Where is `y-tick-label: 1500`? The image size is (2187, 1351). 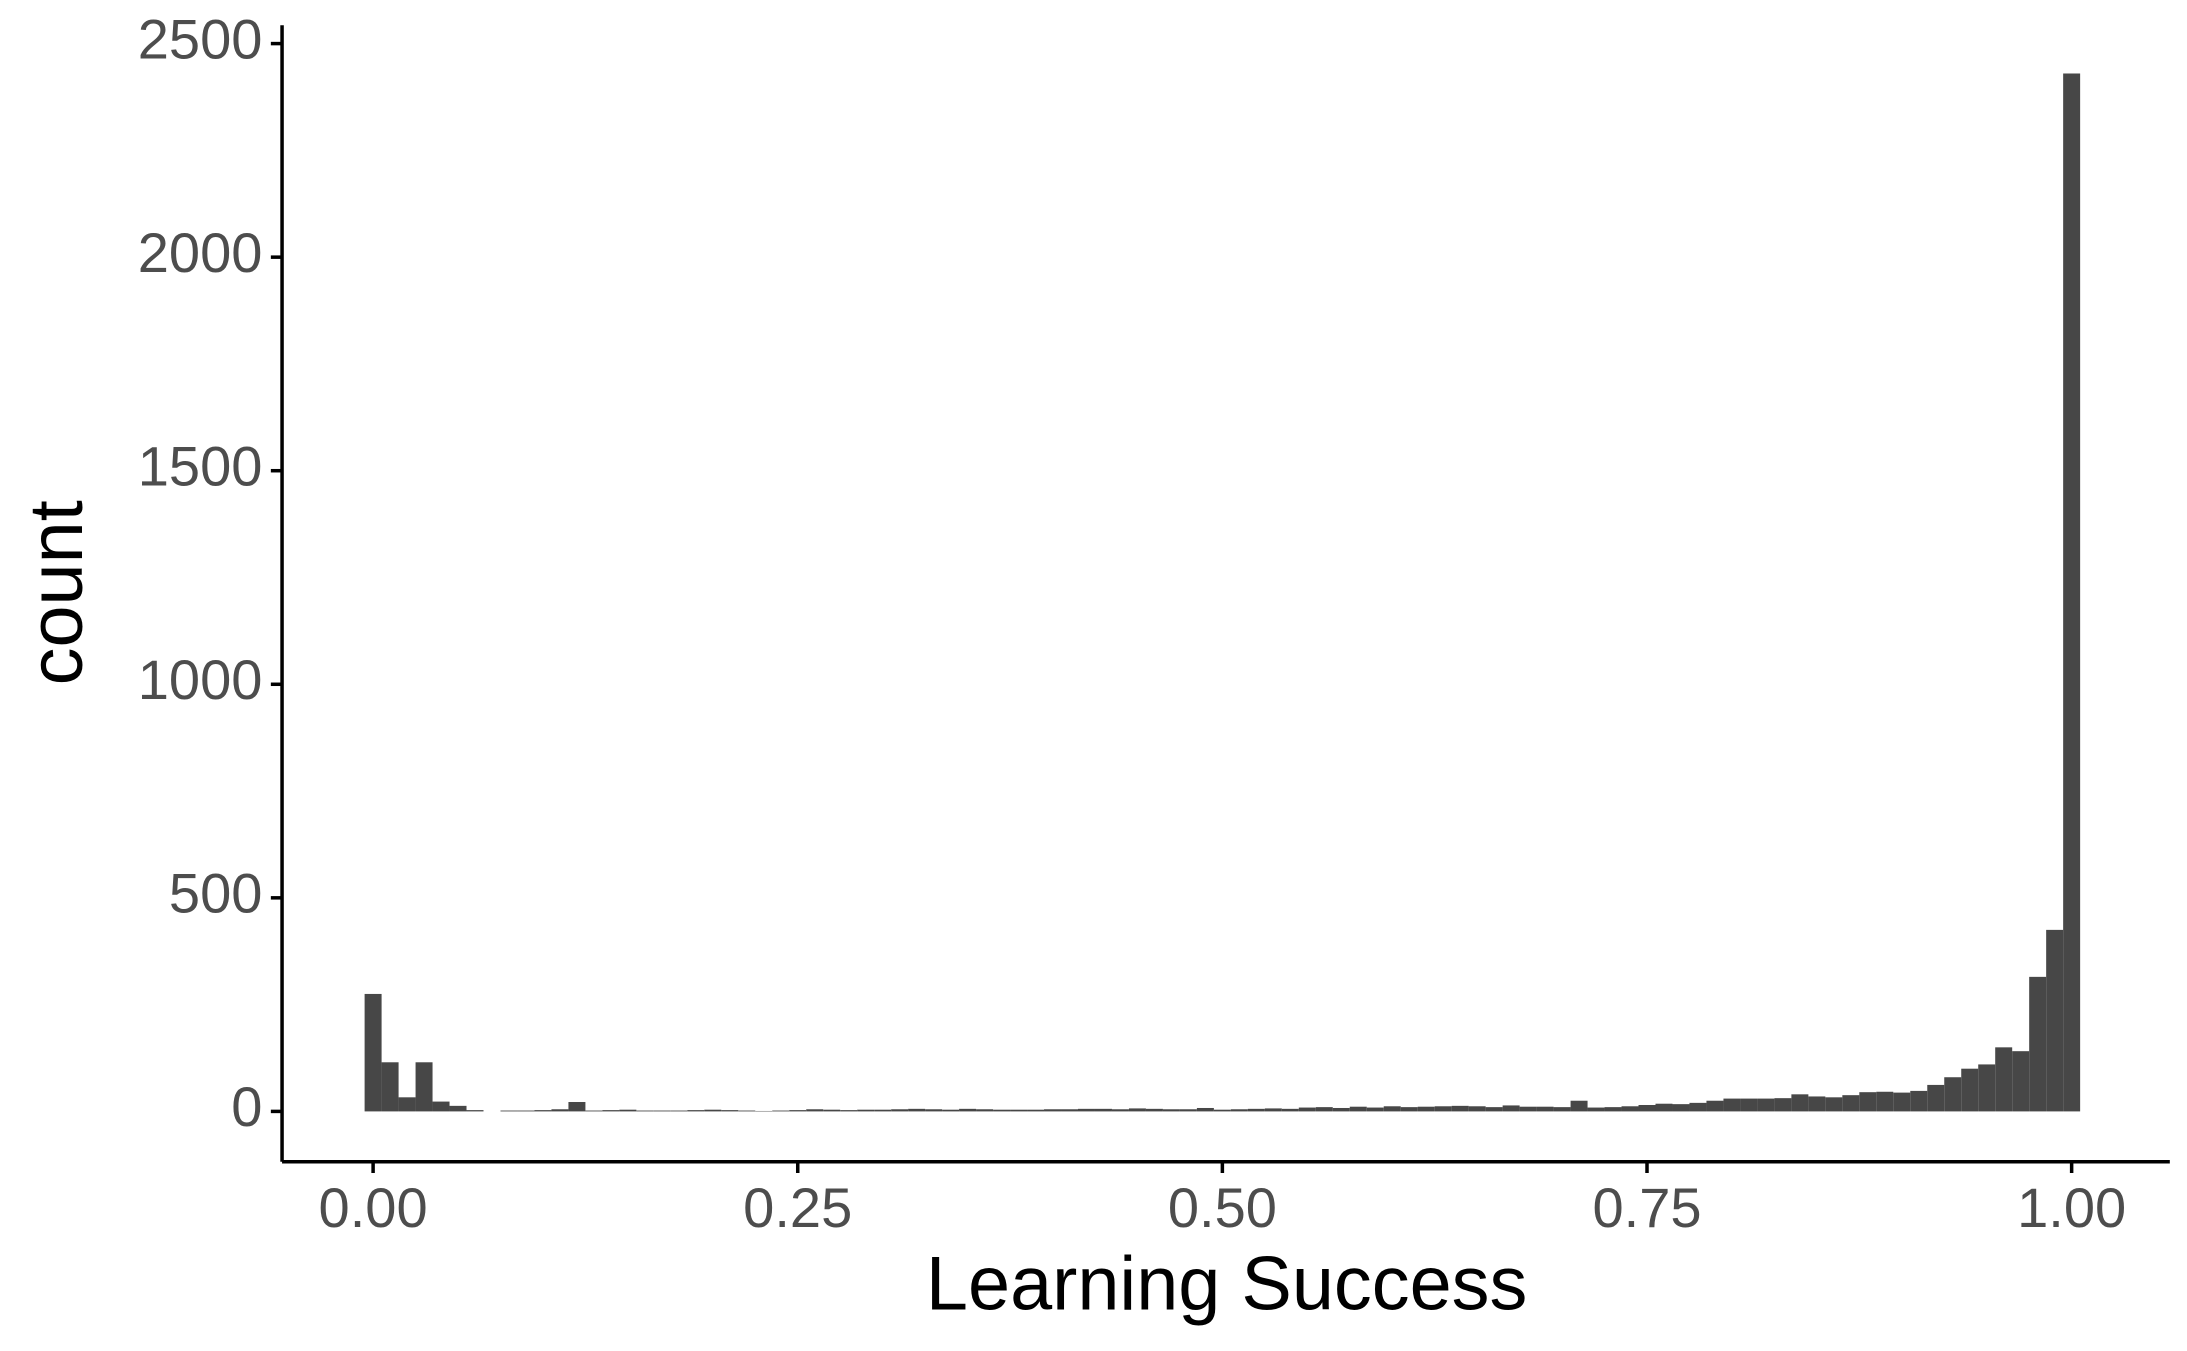 y-tick-label: 1500 is located at coordinates (200, 466).